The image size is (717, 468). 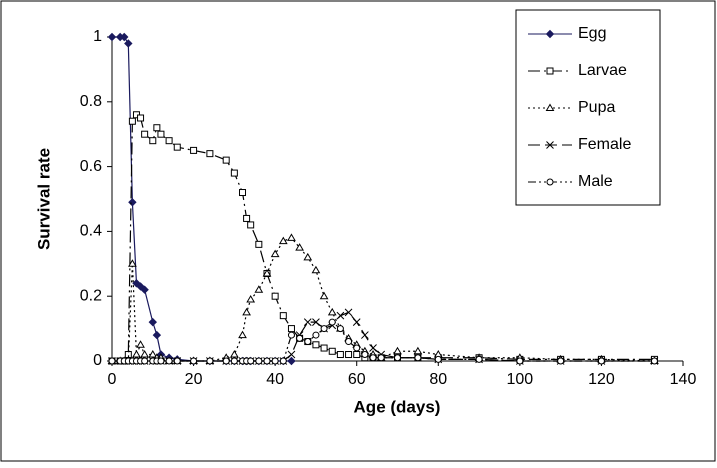 What do you see at coordinates (275, 379) in the screenshot?
I see `x-tick-label: 40` at bounding box center [275, 379].